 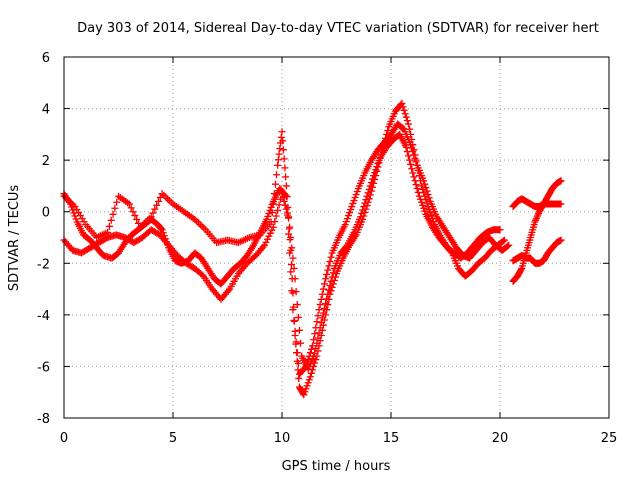 I want to click on y-tick-label: 4, so click(x=46, y=110).